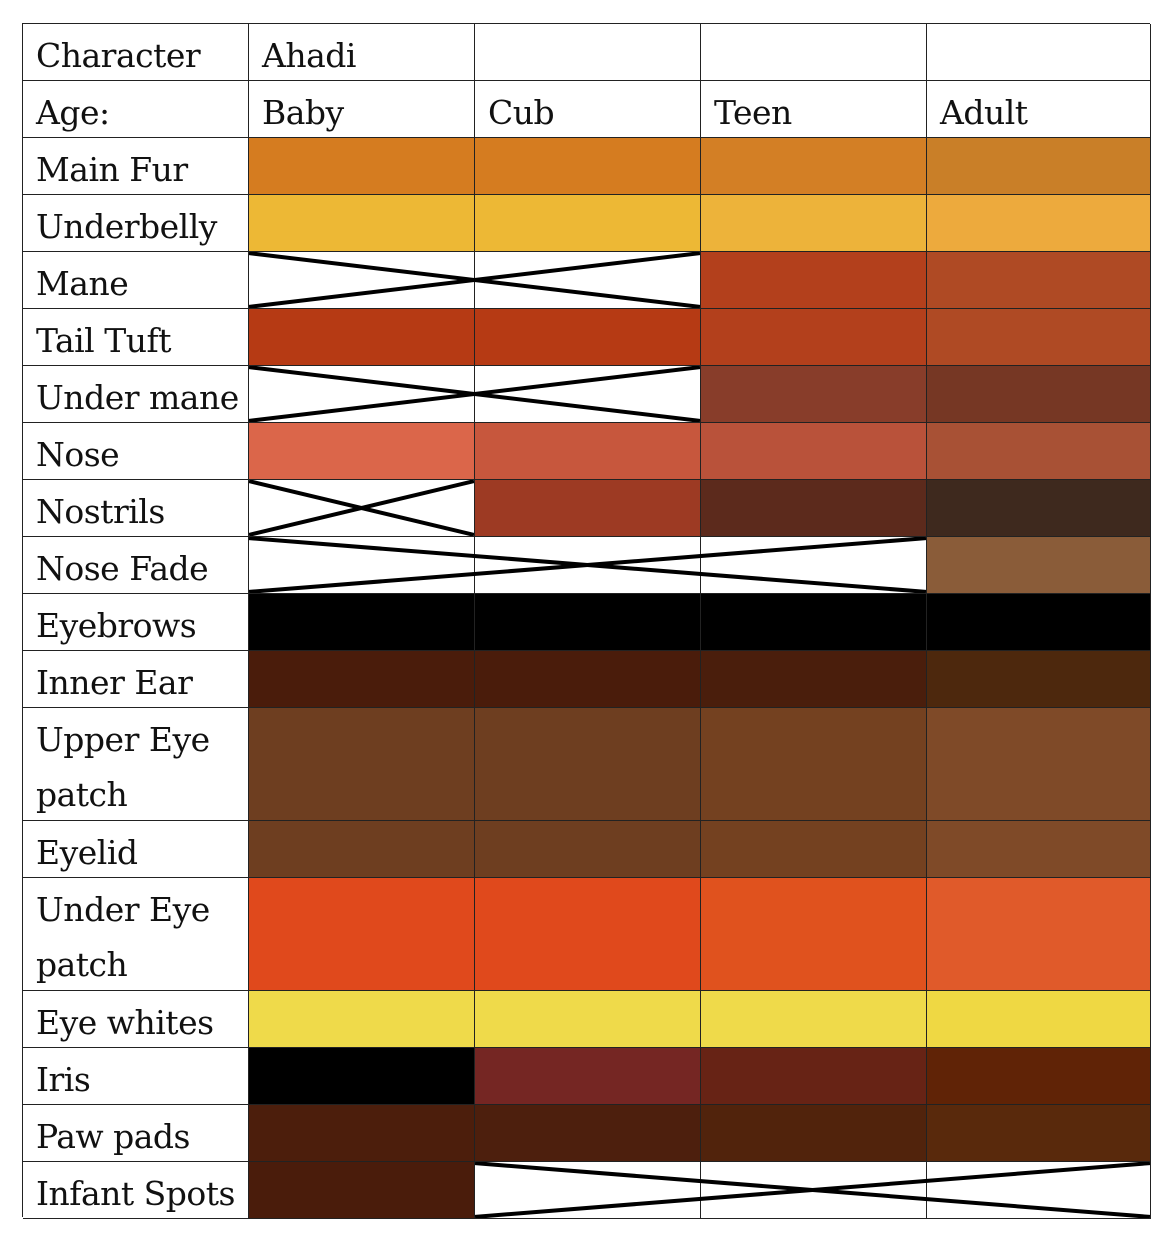 The width and height of the screenshot is (1170, 1246). I want to click on row-label: Tail Tuft, so click(103, 340).